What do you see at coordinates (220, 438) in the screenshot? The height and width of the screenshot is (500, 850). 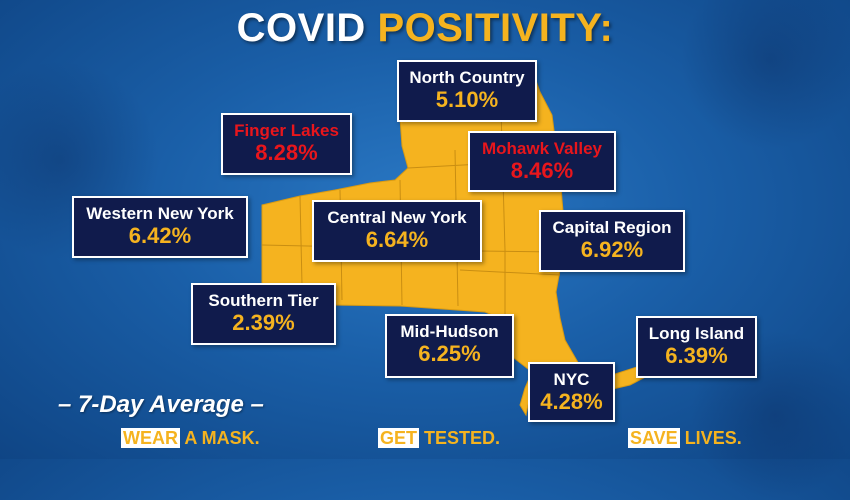 I see `slogan-rest: A MASK.` at bounding box center [220, 438].